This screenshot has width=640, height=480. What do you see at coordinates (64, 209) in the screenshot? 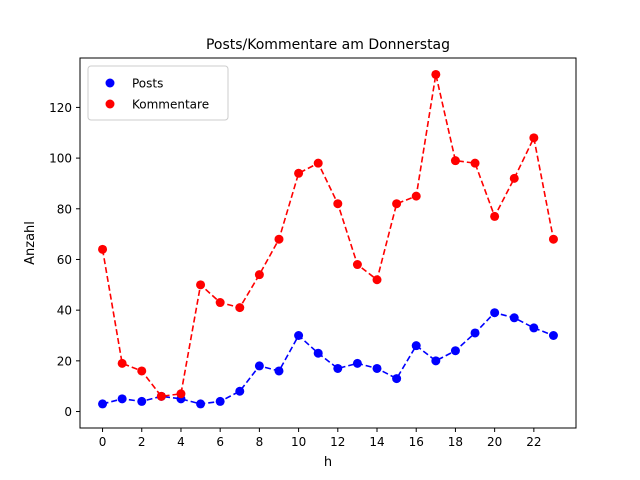
I see `y-tick-label-4: 80` at bounding box center [64, 209].